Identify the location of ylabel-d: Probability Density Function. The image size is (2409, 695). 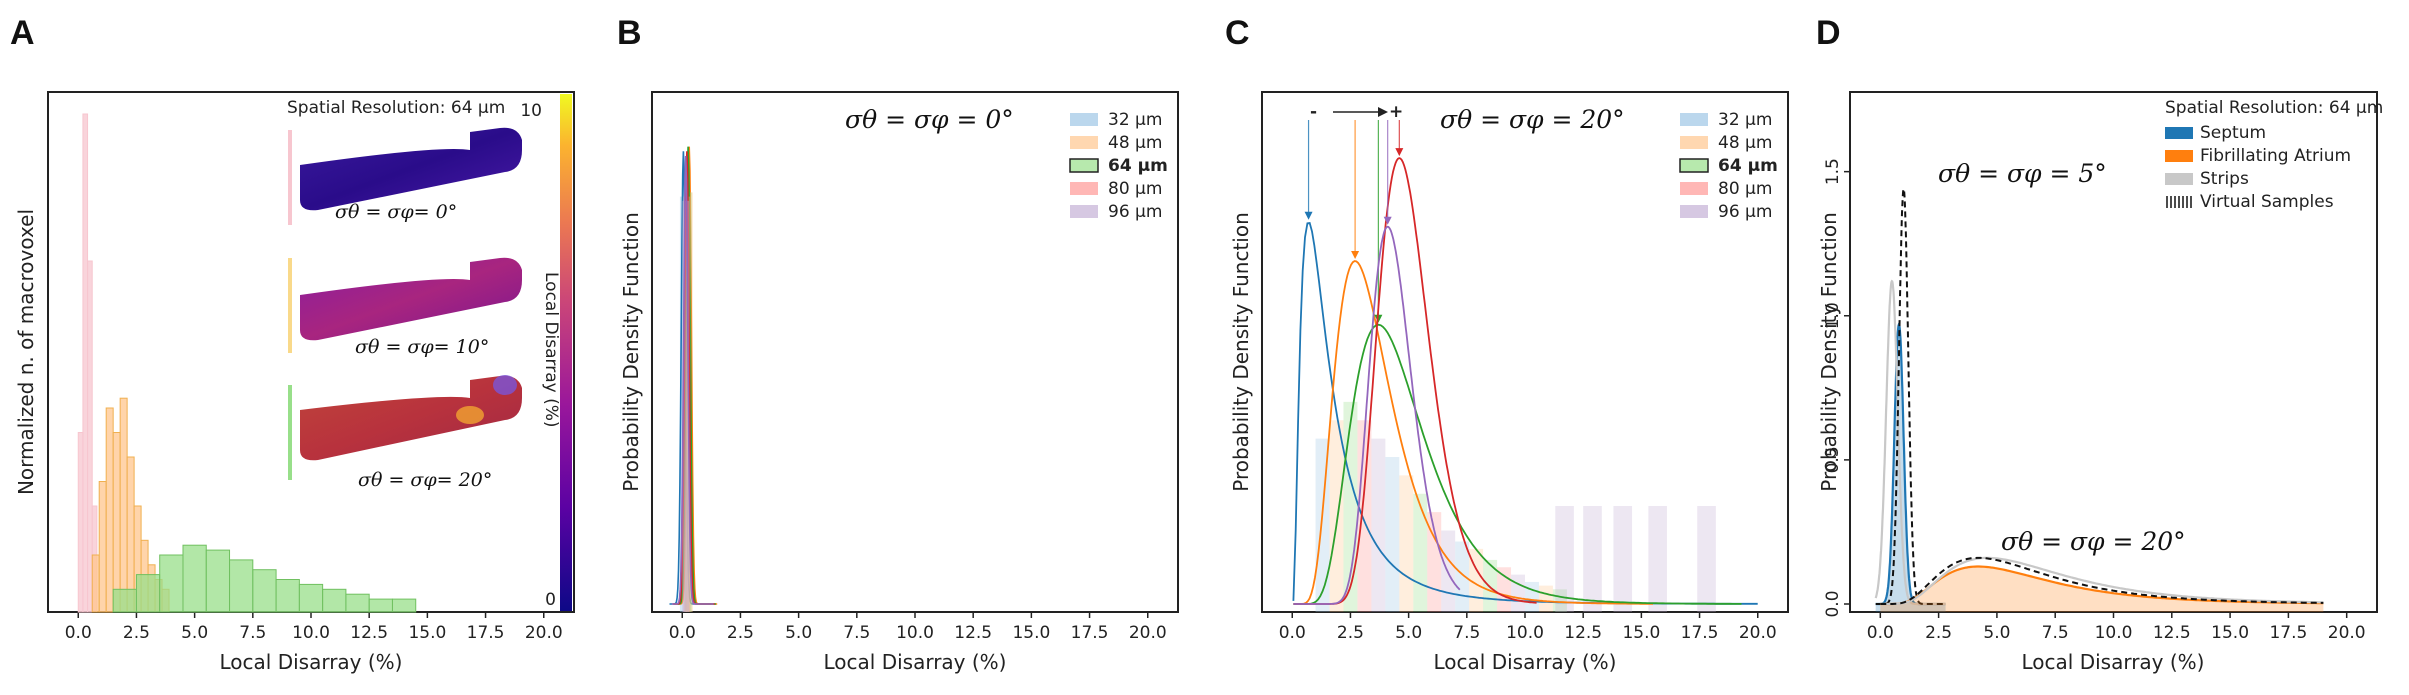
(1829, 352).